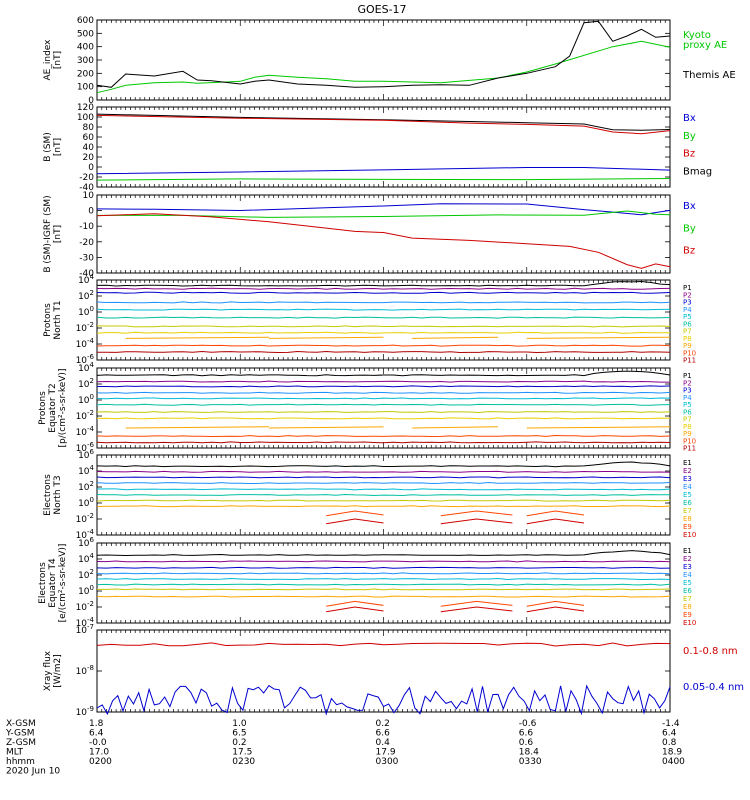 This screenshot has height=800, width=750. I want to click on y-tick-label: 20, so click(89, 158).